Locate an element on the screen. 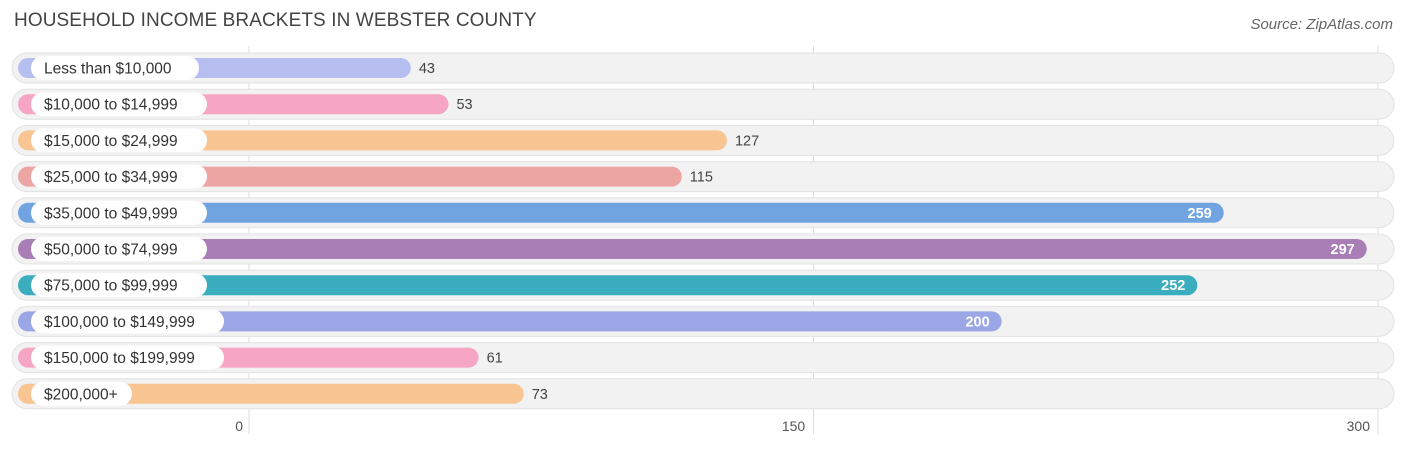 The height and width of the screenshot is (449, 1406). category-label: $10,000 to $14,999 is located at coordinates (111, 105).